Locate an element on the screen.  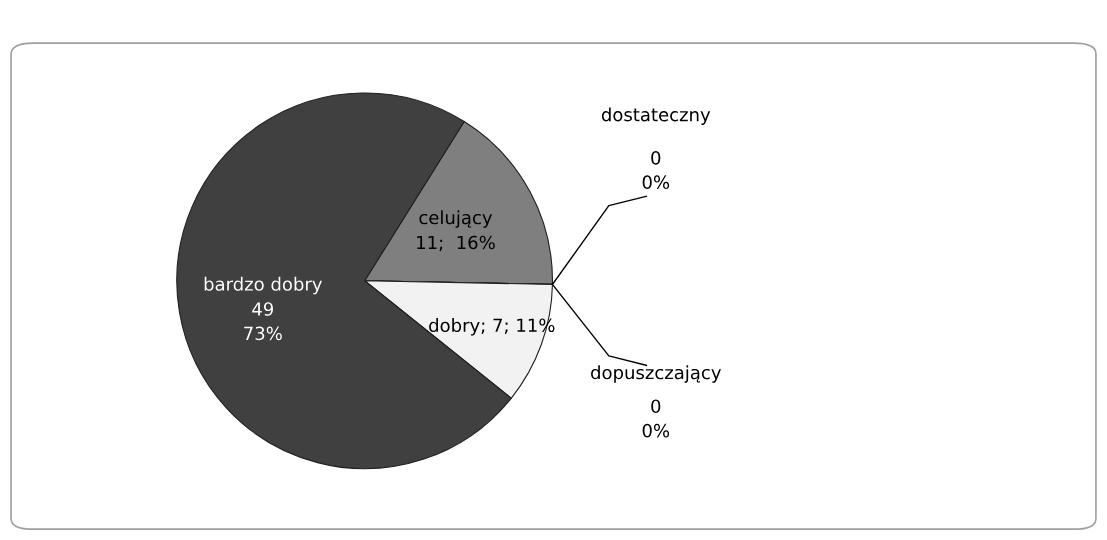
slice-label: celujący is located at coordinates (456, 219).